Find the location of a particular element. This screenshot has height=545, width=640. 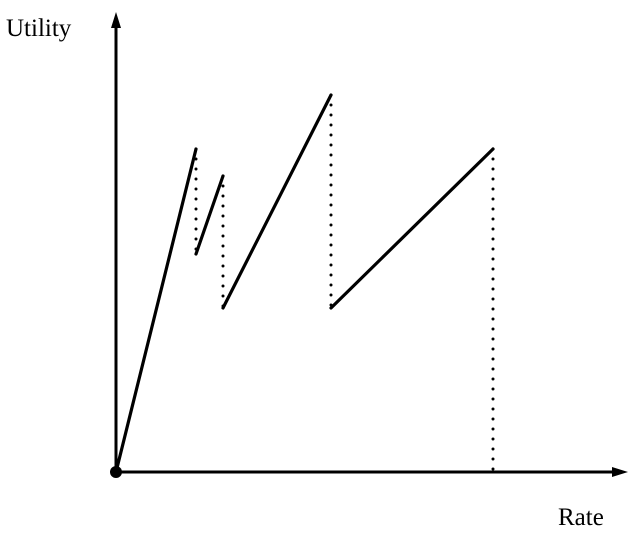

x-axis-arrowhead is located at coordinates (620, 472).